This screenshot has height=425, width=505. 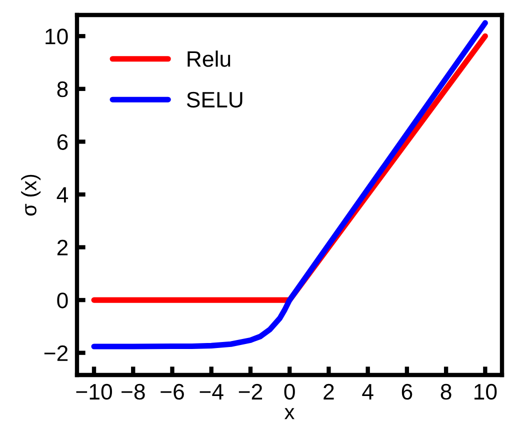 What do you see at coordinates (368, 392) in the screenshot?
I see `x-tick-label: 4` at bounding box center [368, 392].